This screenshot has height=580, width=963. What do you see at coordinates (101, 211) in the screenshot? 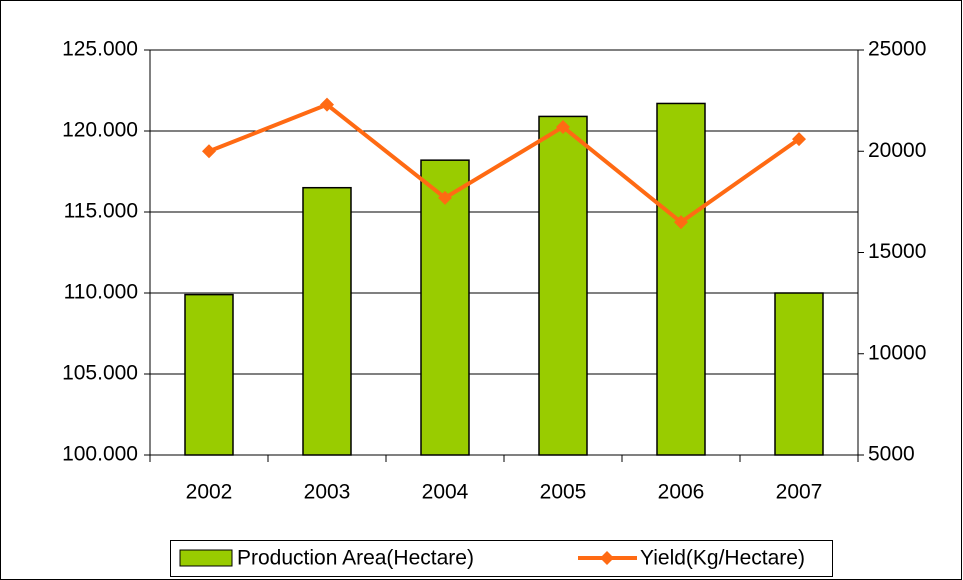
I see `y-tick-label: 115.000` at bounding box center [101, 211].